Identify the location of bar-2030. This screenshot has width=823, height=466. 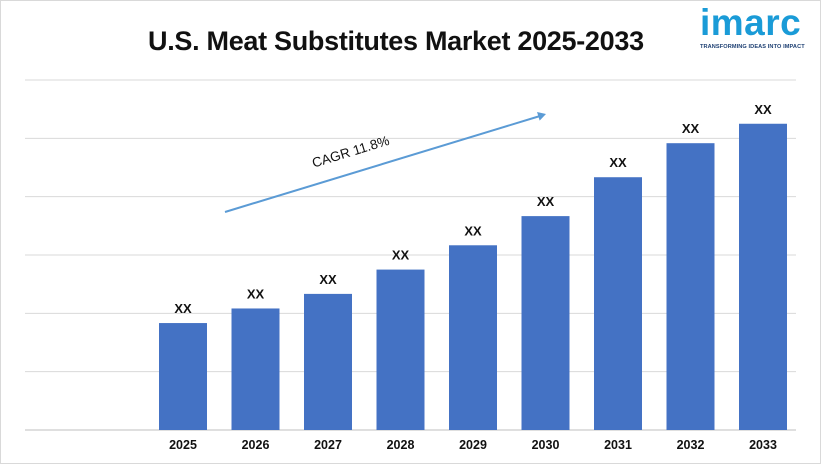
(545, 323).